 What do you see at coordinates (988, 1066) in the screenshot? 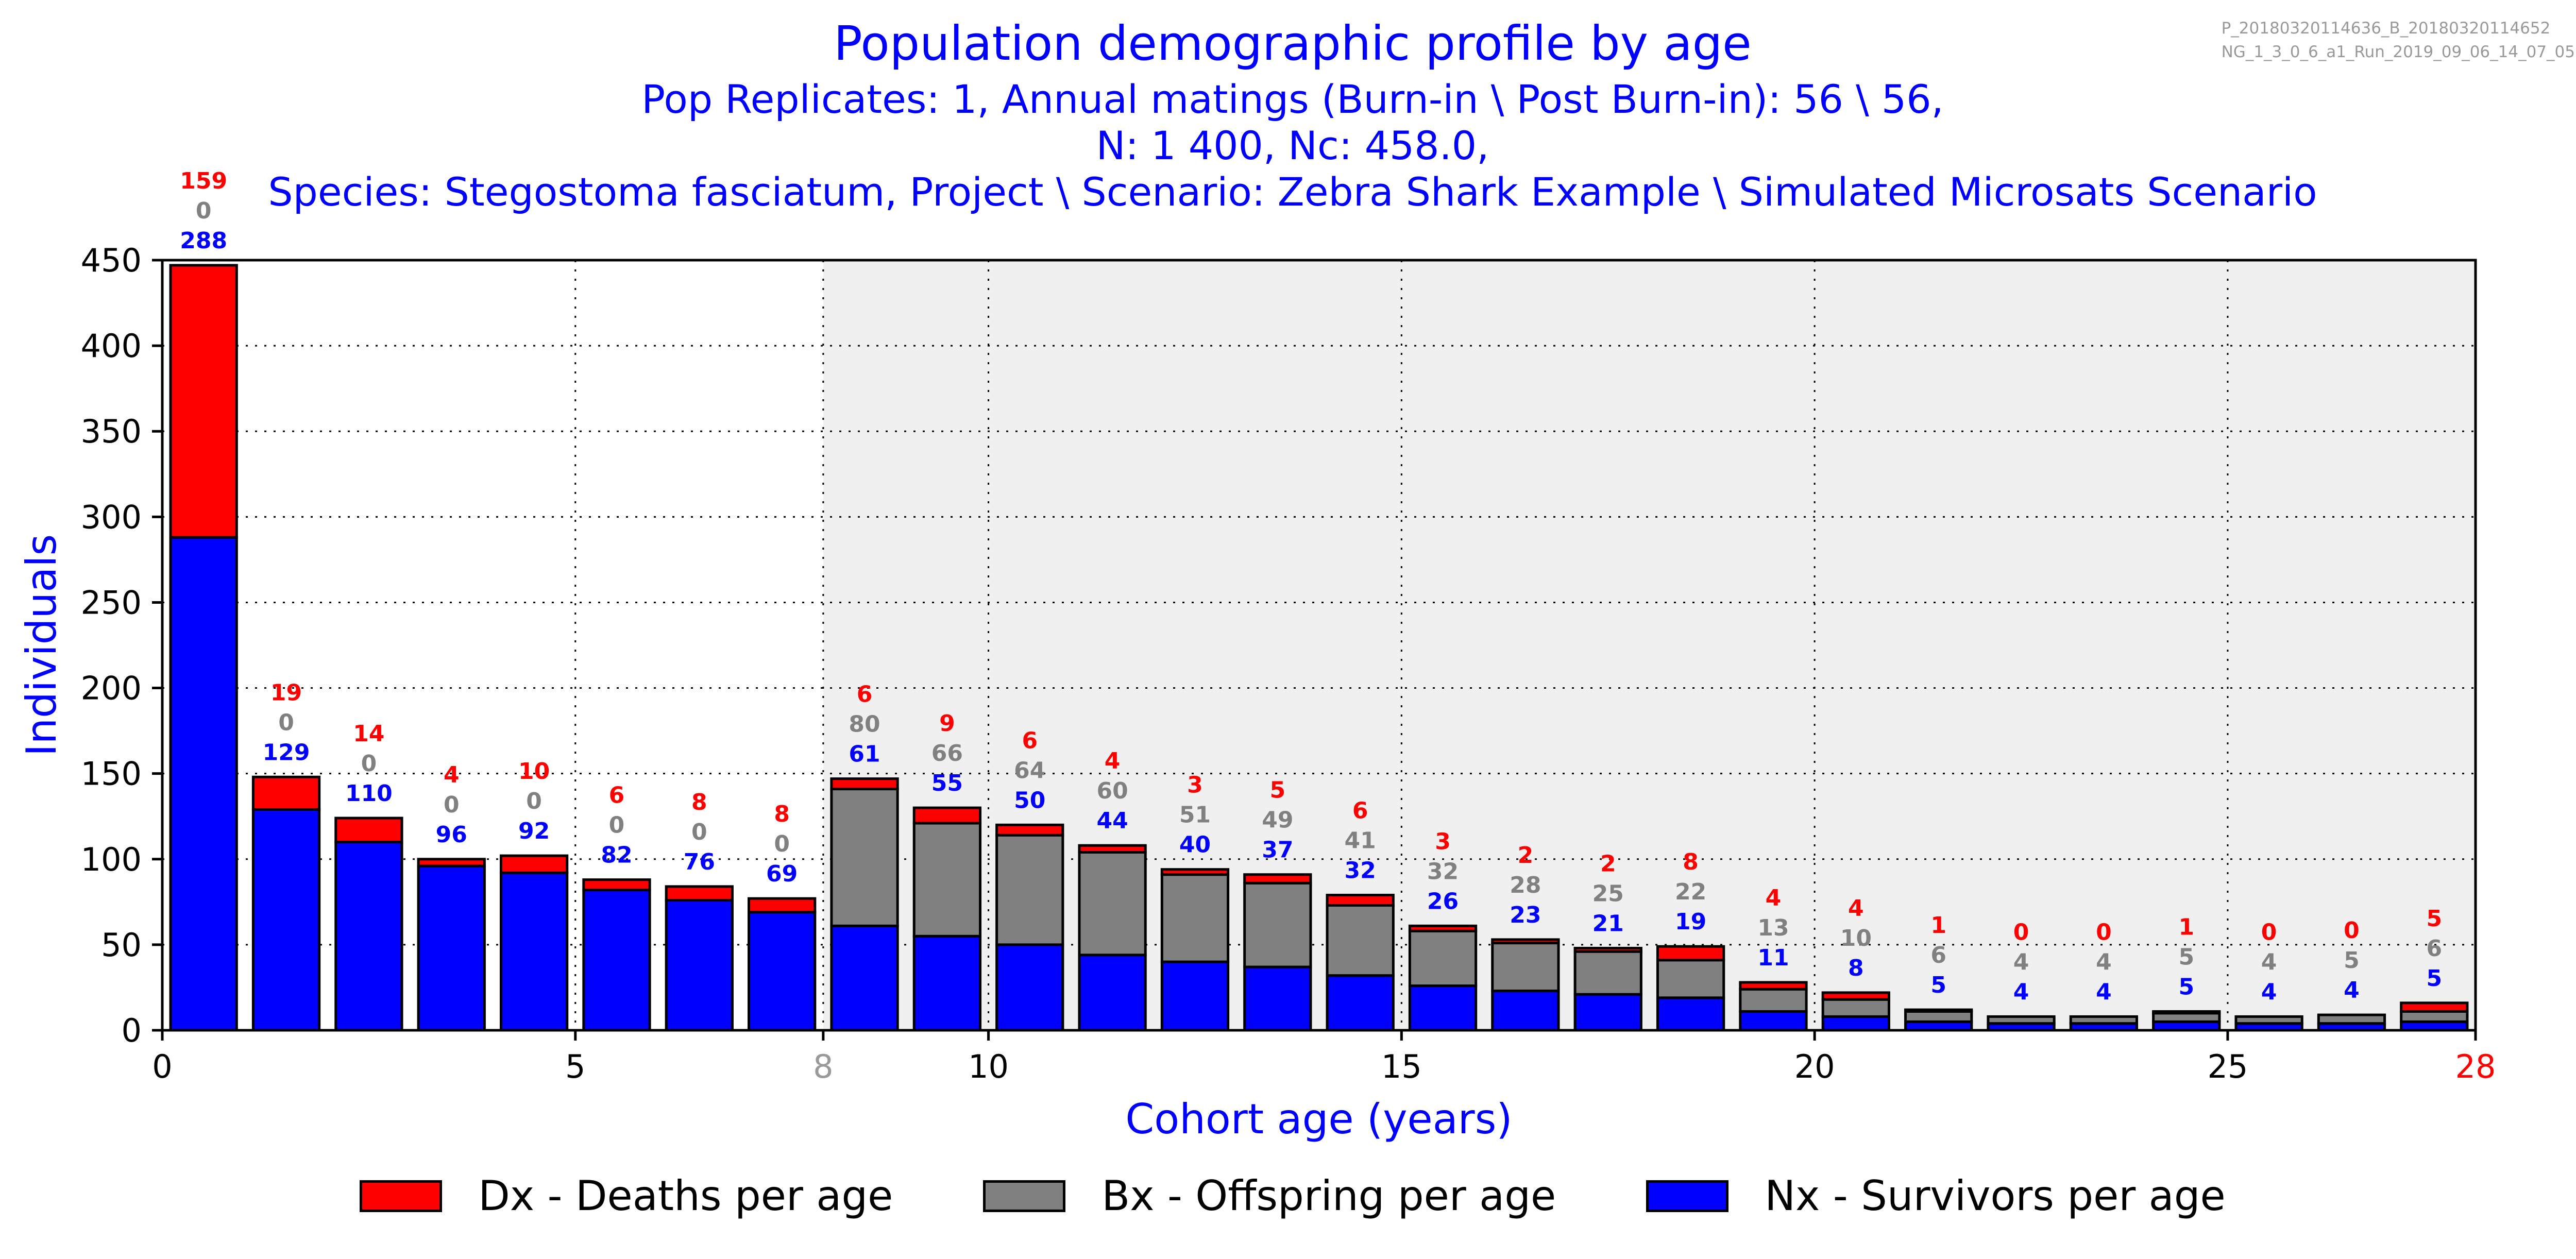
I see `x-tick-label: 10` at bounding box center [988, 1066].